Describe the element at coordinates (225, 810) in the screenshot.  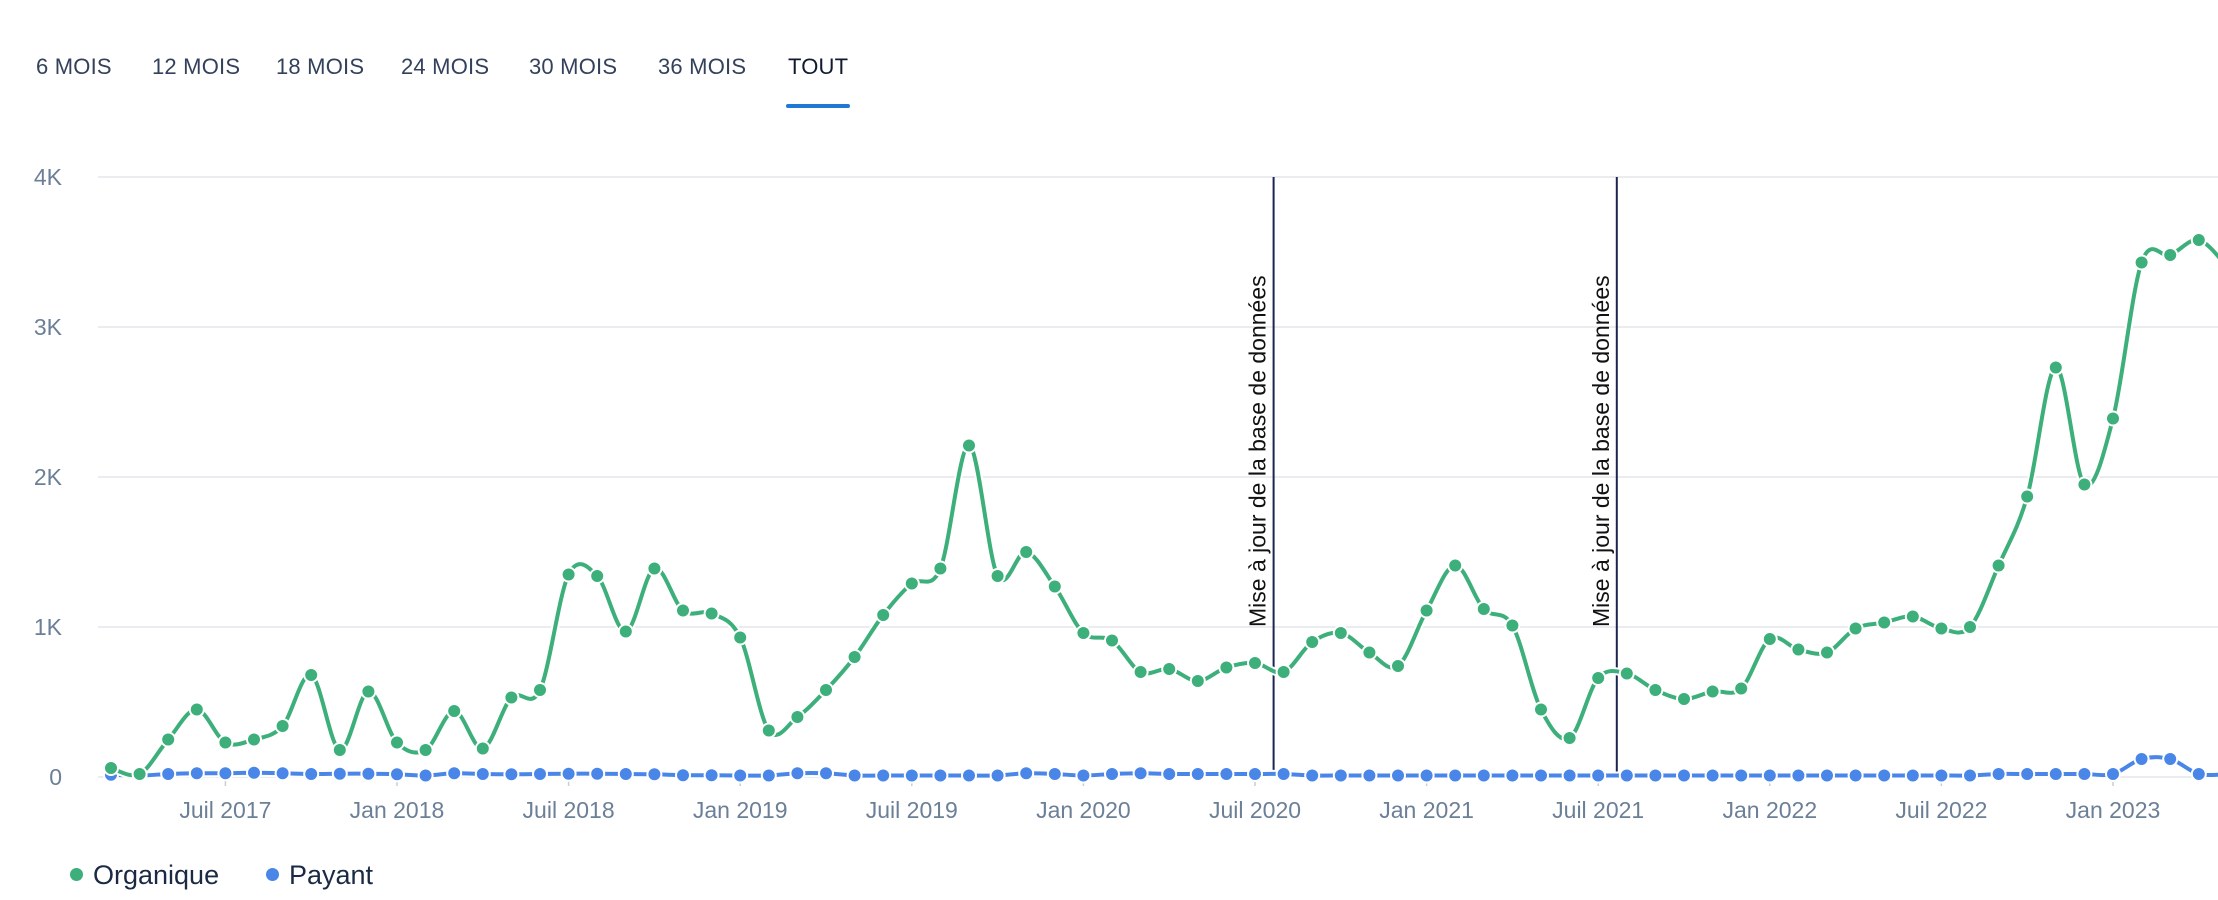
I see `x-tick-label: Juil 2017` at that location.